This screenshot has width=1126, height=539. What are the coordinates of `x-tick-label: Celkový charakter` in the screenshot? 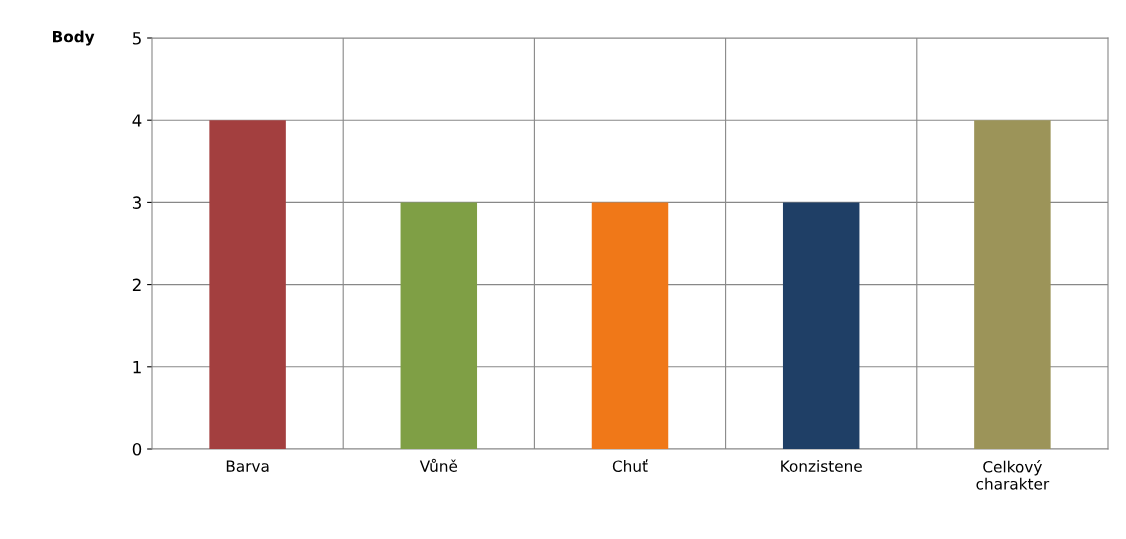 It's located at (1013, 475).